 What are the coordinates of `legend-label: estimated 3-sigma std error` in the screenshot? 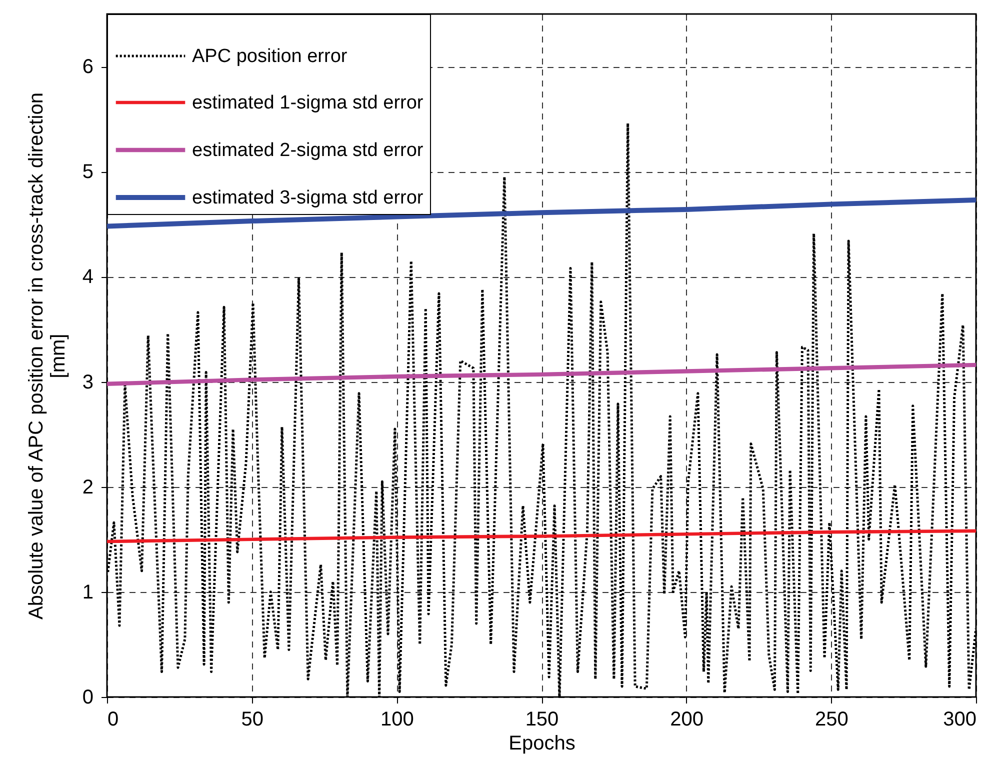 It's located at (308, 198).